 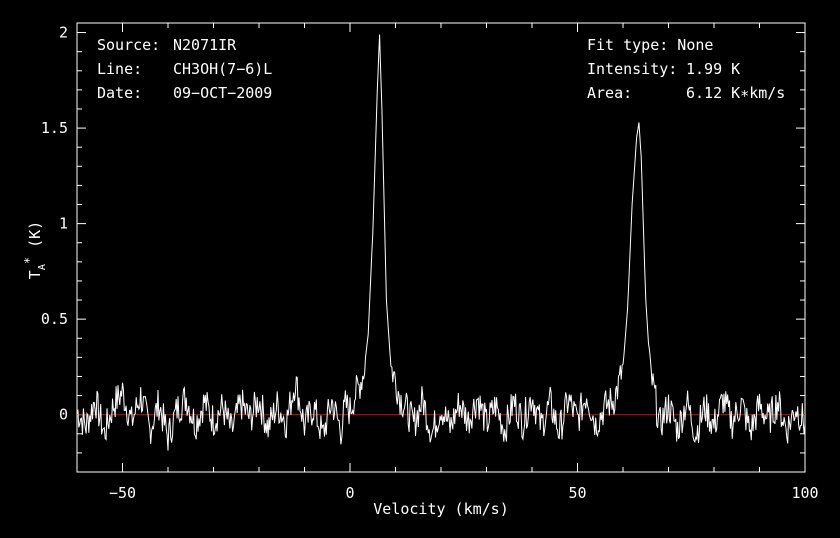 I want to click on date-label: Date:, so click(x=119, y=93).